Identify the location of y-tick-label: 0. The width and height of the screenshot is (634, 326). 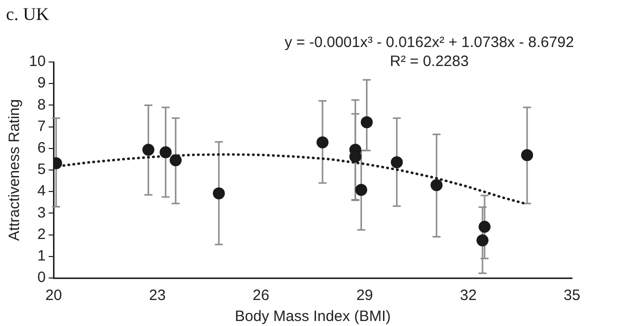
(41, 277).